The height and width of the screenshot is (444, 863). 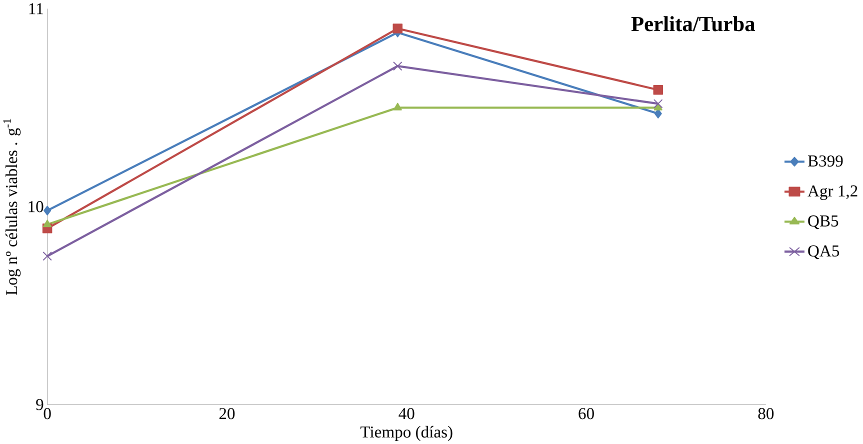 What do you see at coordinates (824, 252) in the screenshot?
I see `legend-label: QA5` at bounding box center [824, 252].